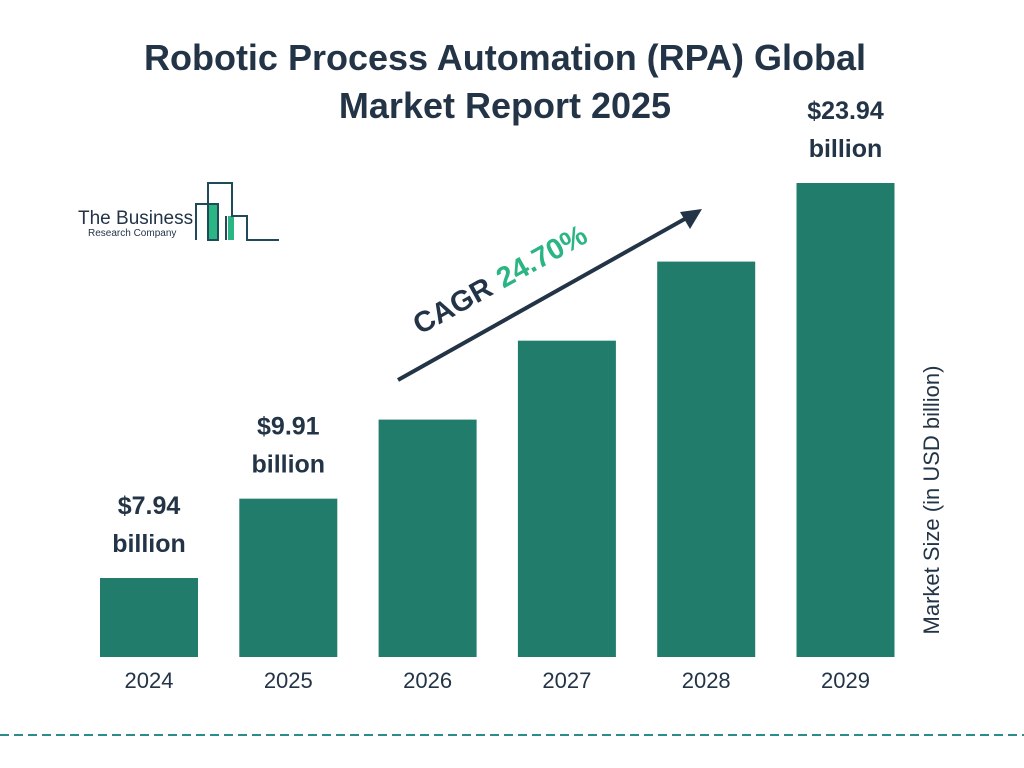  I want to click on cagr-arrow-head, so click(691, 219).